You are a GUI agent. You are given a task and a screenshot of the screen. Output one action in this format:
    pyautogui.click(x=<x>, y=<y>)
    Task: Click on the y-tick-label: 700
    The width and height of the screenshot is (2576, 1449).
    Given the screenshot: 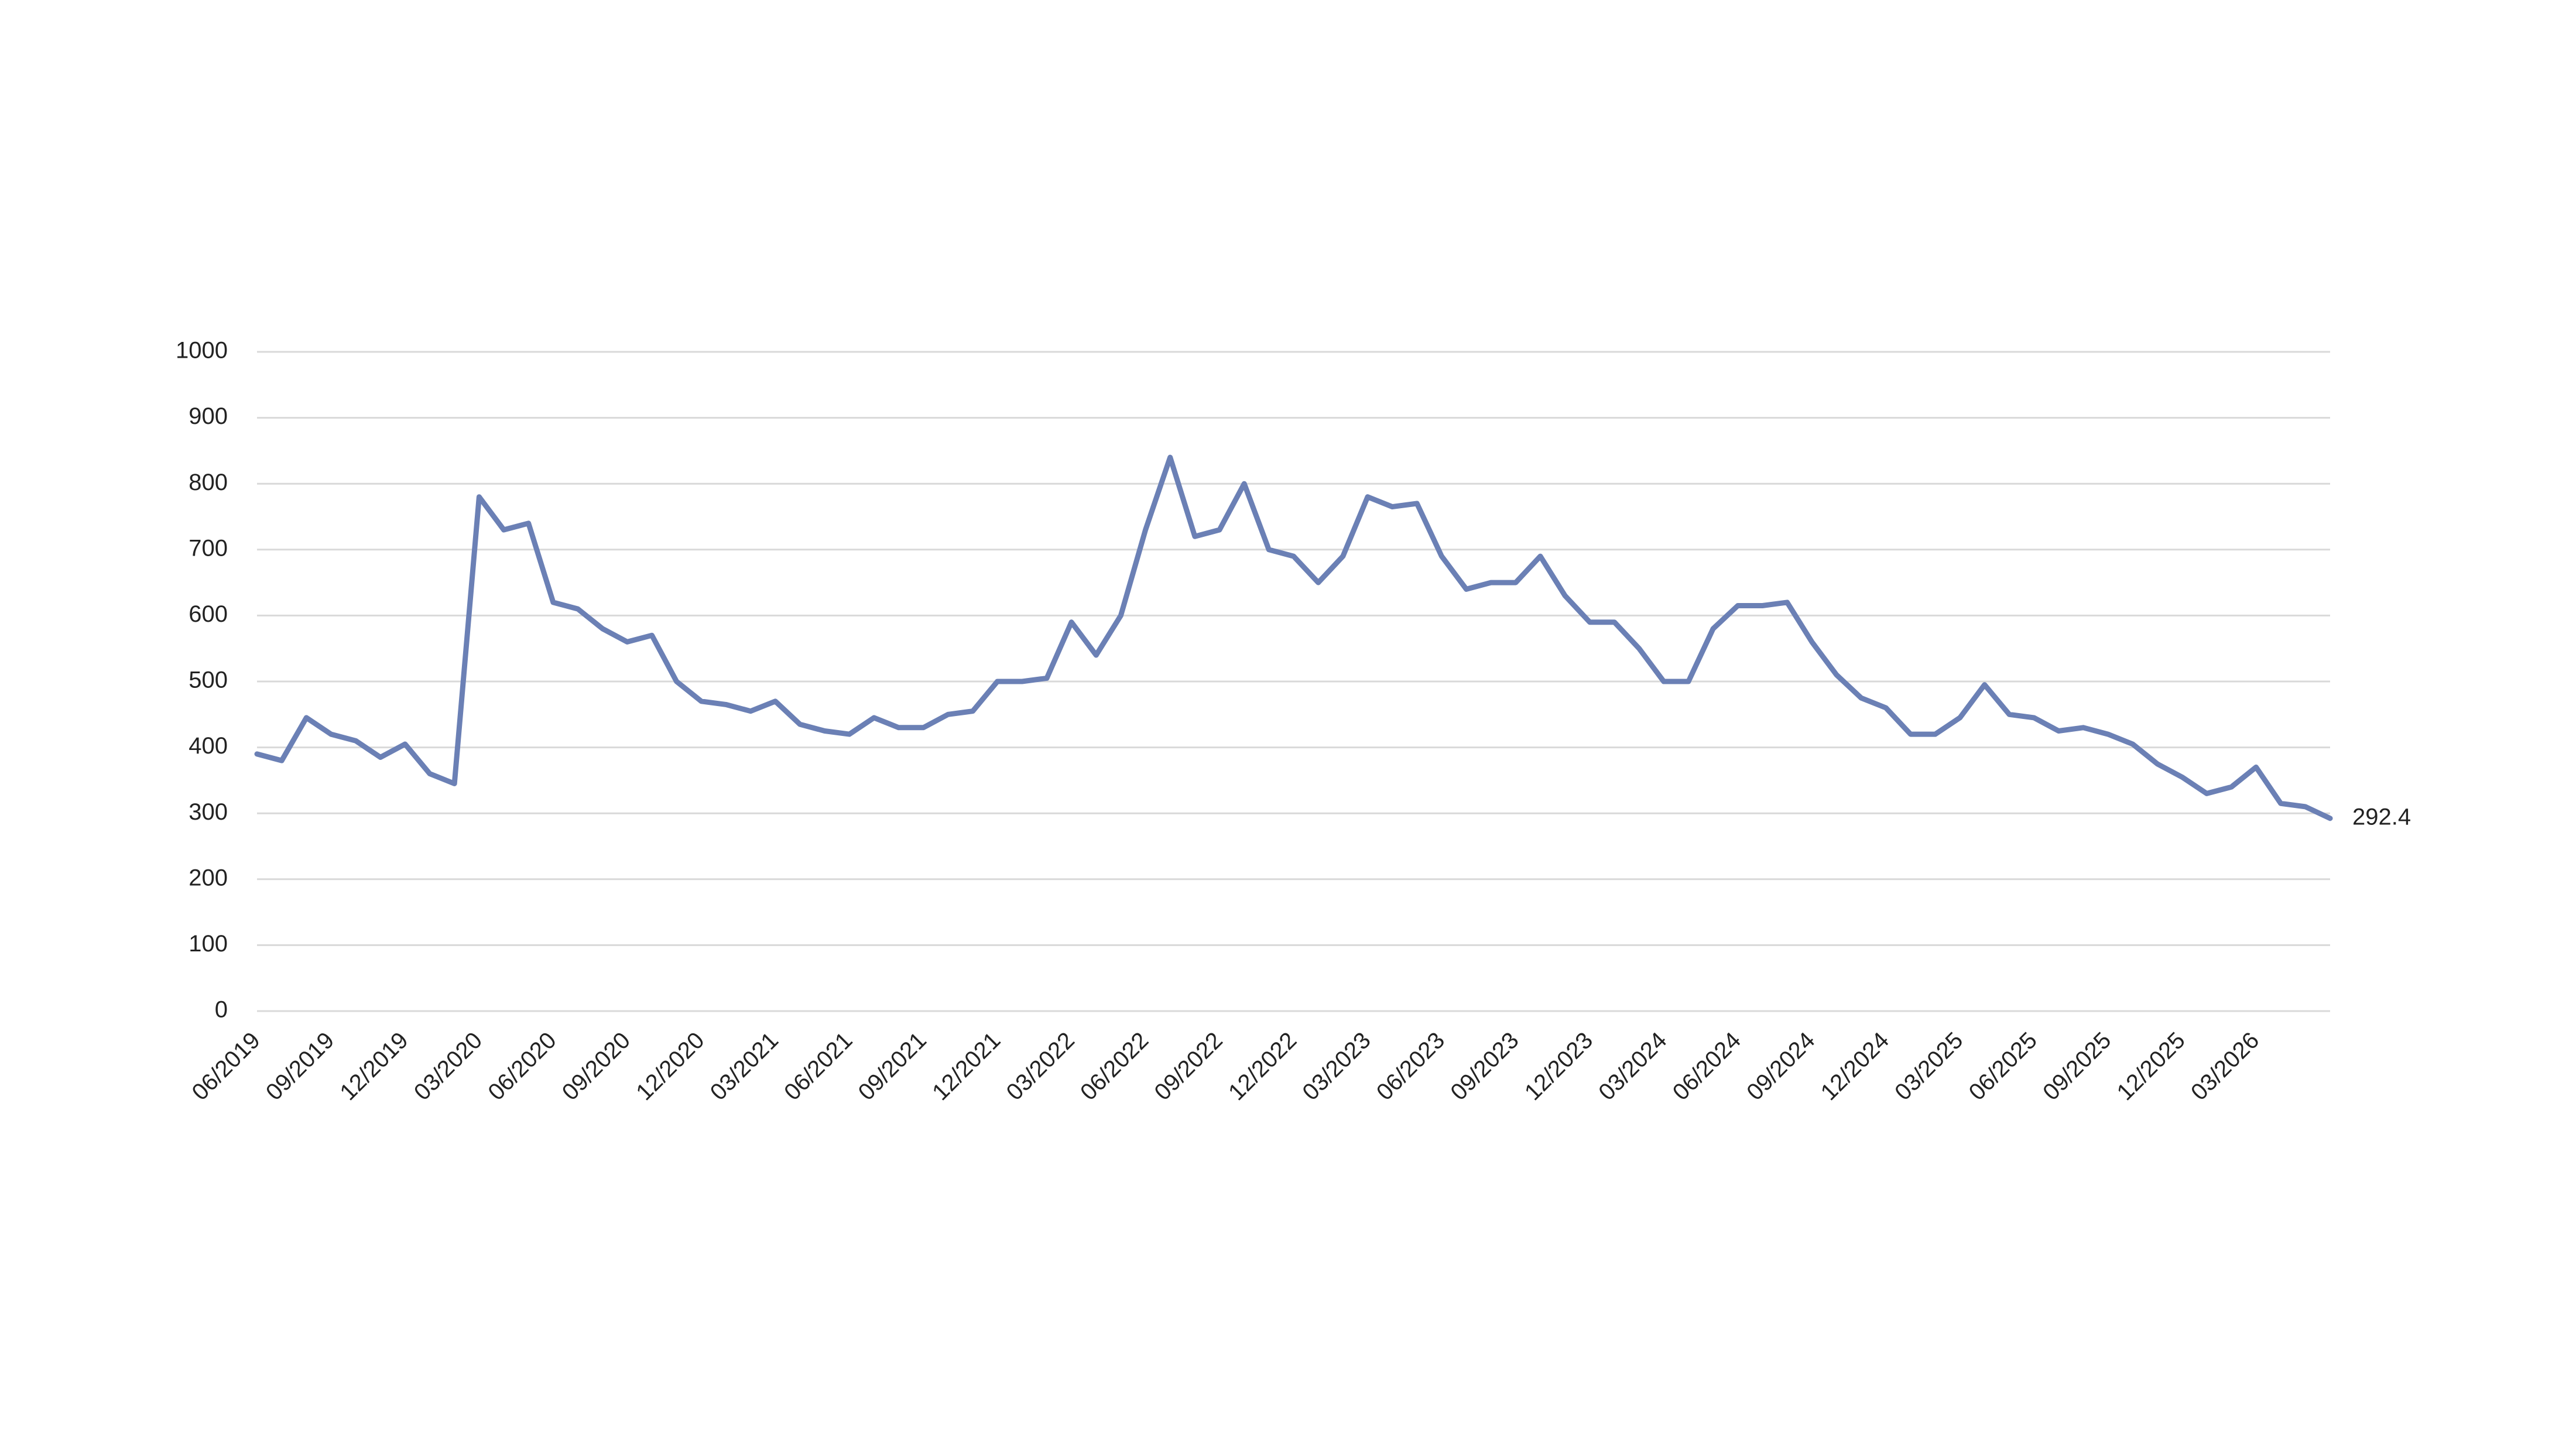 What is the action you would take?
    pyautogui.click(x=209, y=548)
    